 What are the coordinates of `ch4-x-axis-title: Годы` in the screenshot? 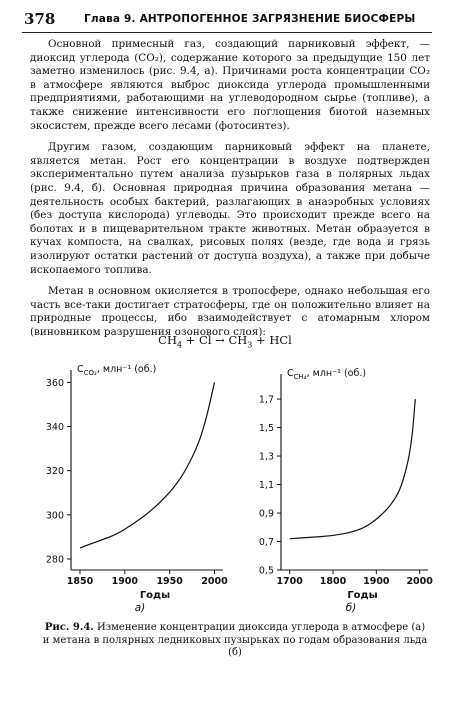 It's located at (362, 595).